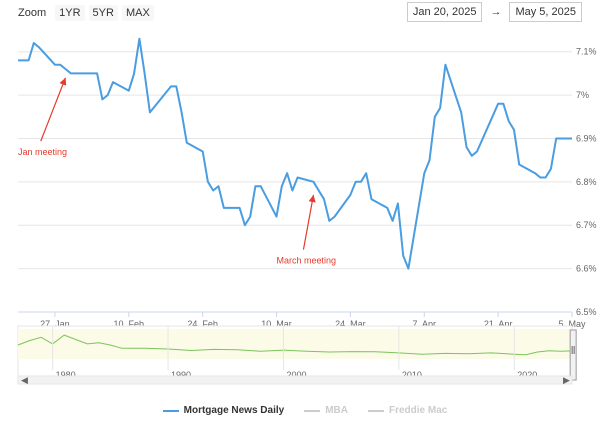 Image resolution: width=610 pixels, height=427 pixels. I want to click on legend-item-mba: MBA, so click(326, 410).